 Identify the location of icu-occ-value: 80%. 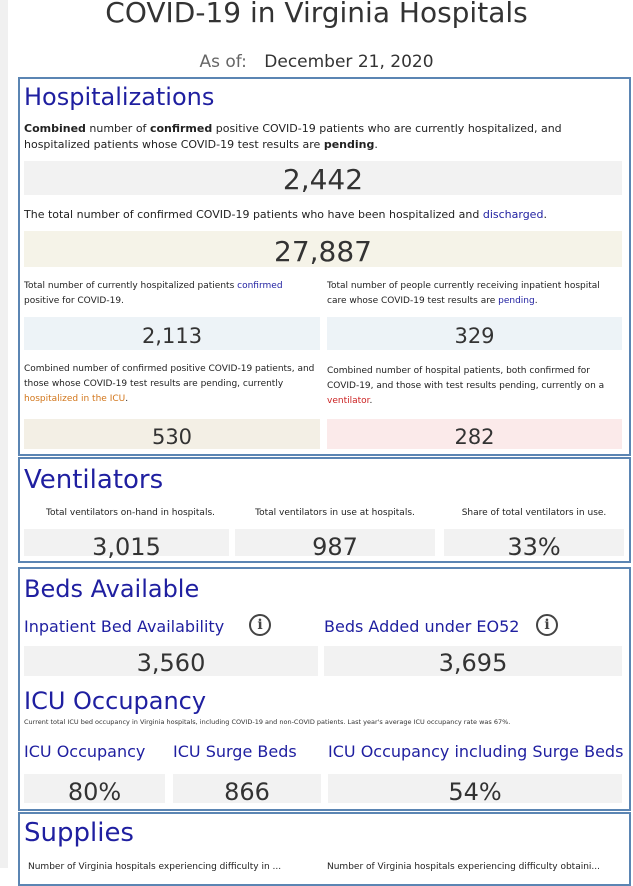
(94, 790).